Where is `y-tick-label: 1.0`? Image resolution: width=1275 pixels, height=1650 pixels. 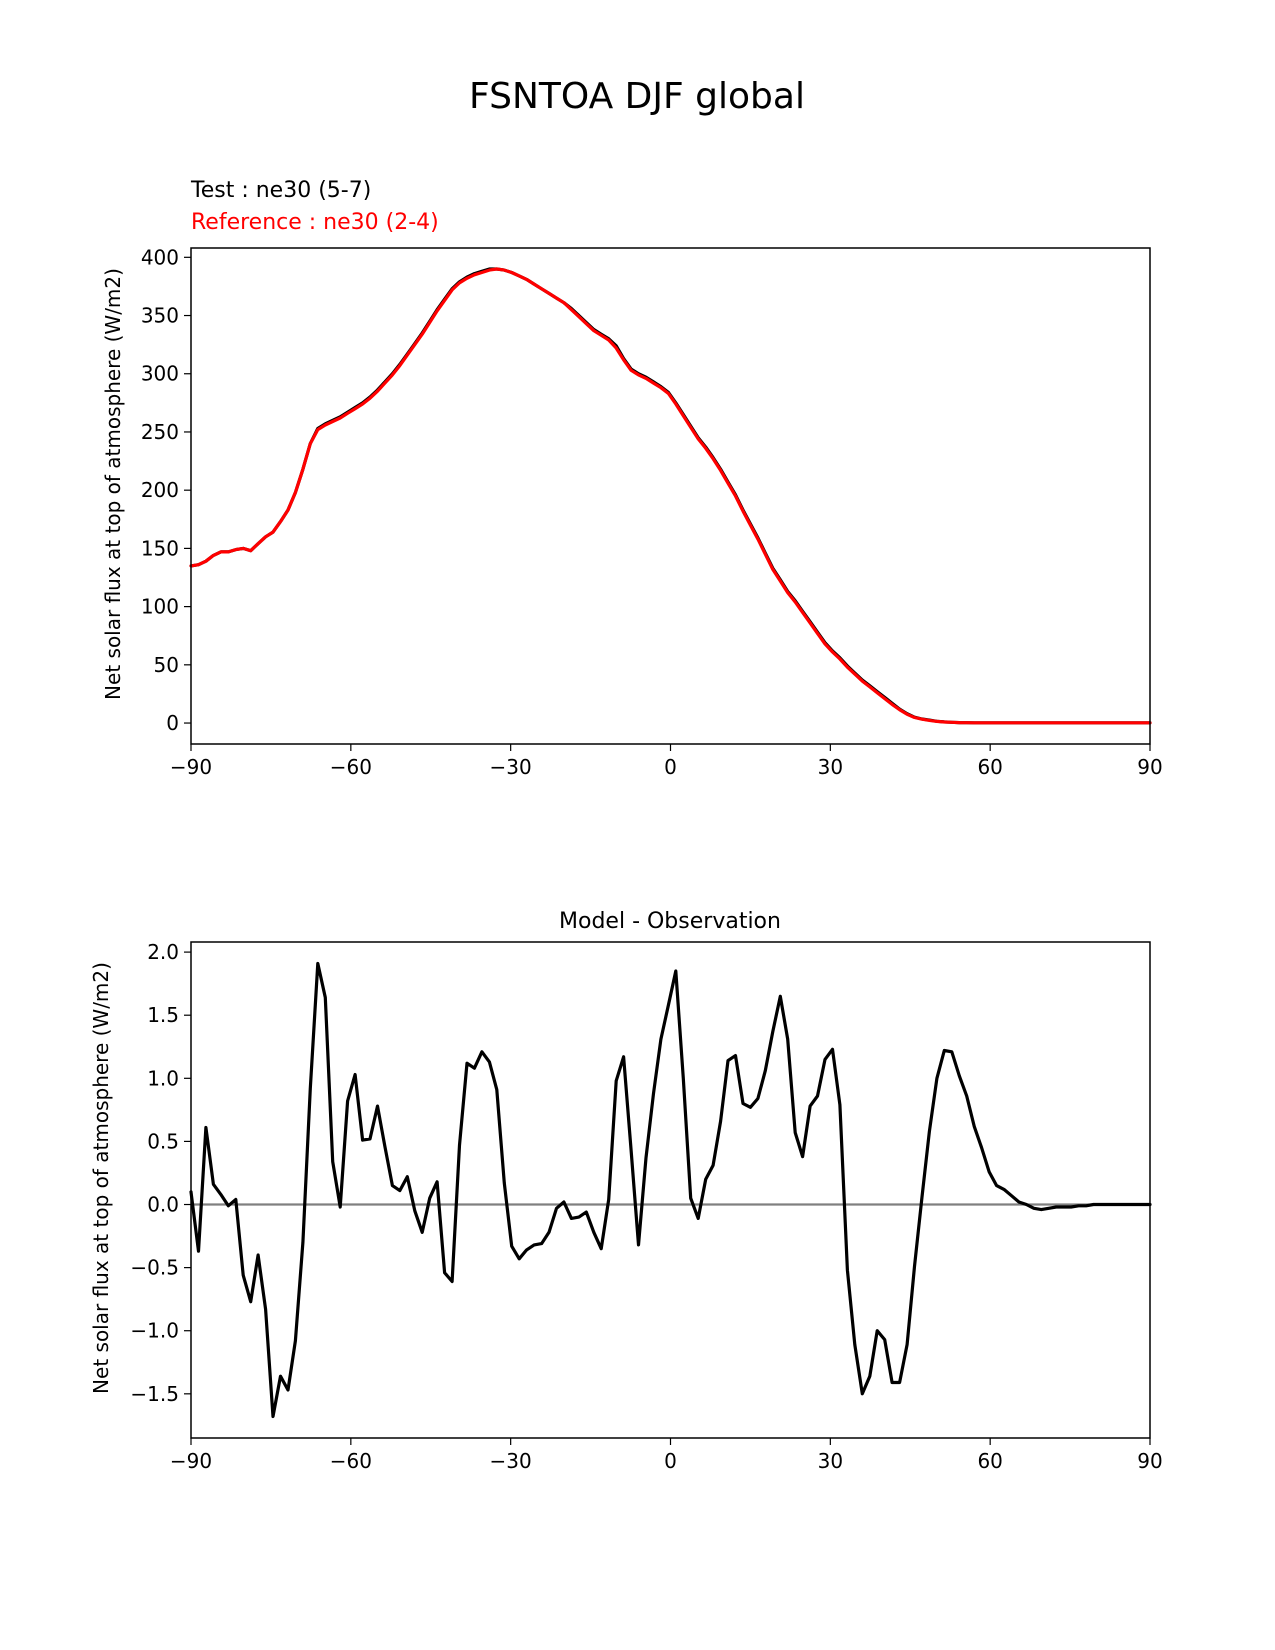 y-tick-label: 1.0 is located at coordinates (163, 1078).